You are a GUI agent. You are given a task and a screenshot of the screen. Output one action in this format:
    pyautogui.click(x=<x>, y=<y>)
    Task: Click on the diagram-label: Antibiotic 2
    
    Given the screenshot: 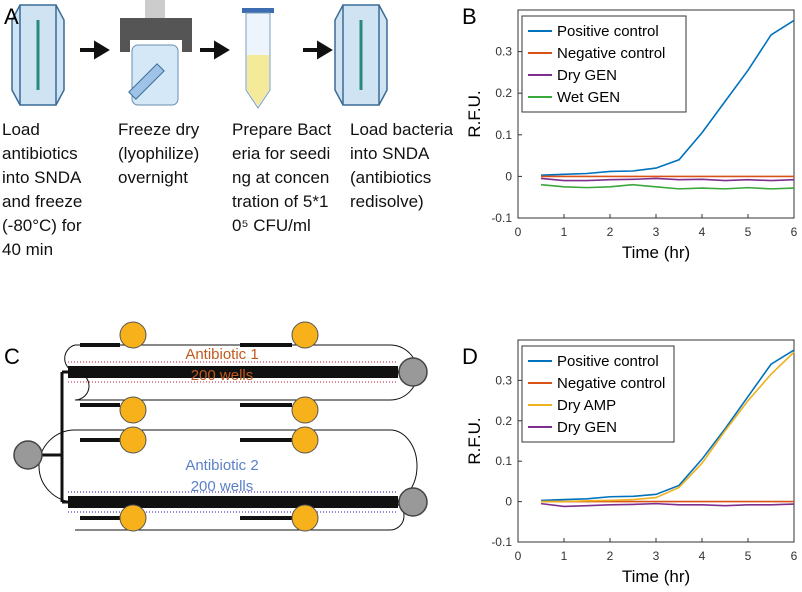 What is the action you would take?
    pyautogui.click(x=221, y=465)
    